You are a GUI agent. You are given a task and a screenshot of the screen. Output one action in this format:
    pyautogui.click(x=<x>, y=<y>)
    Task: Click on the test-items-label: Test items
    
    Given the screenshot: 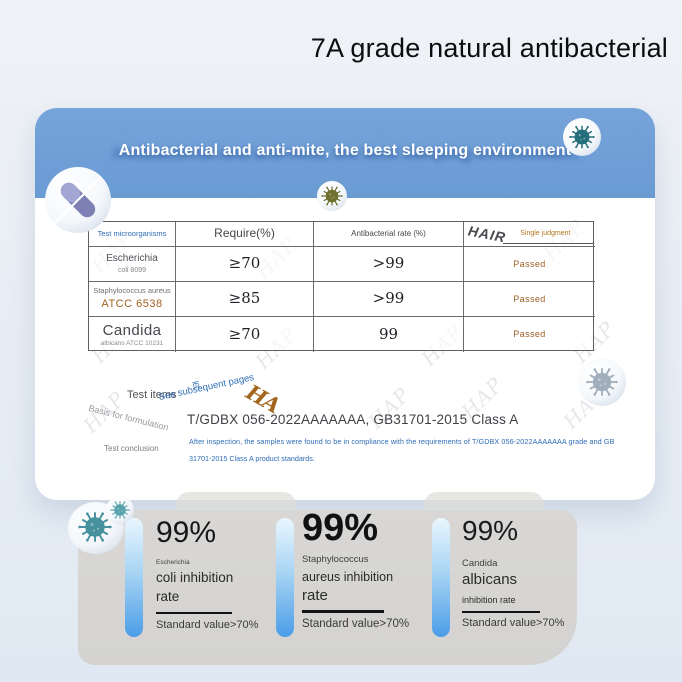 What is the action you would take?
    pyautogui.click(x=152, y=395)
    